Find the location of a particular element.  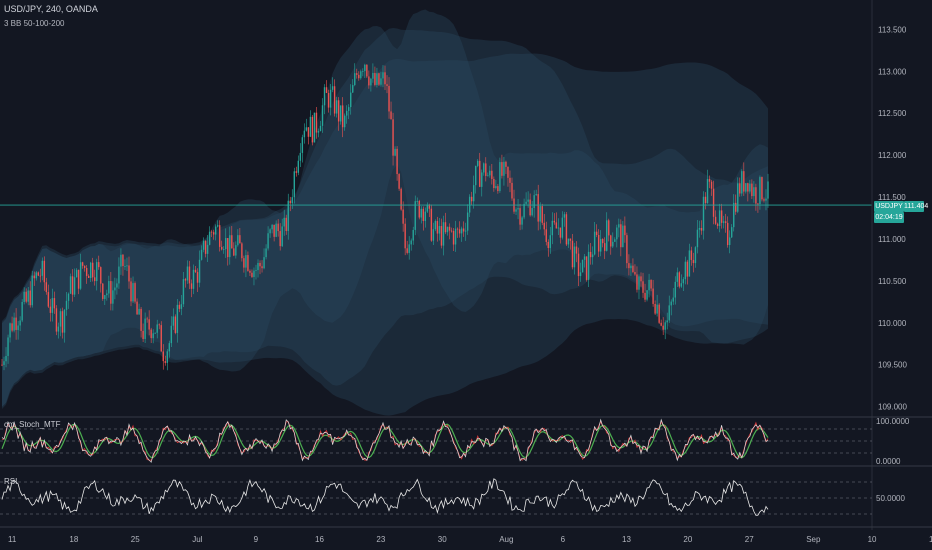

price-tick-label: 113.500 is located at coordinates (892, 29).